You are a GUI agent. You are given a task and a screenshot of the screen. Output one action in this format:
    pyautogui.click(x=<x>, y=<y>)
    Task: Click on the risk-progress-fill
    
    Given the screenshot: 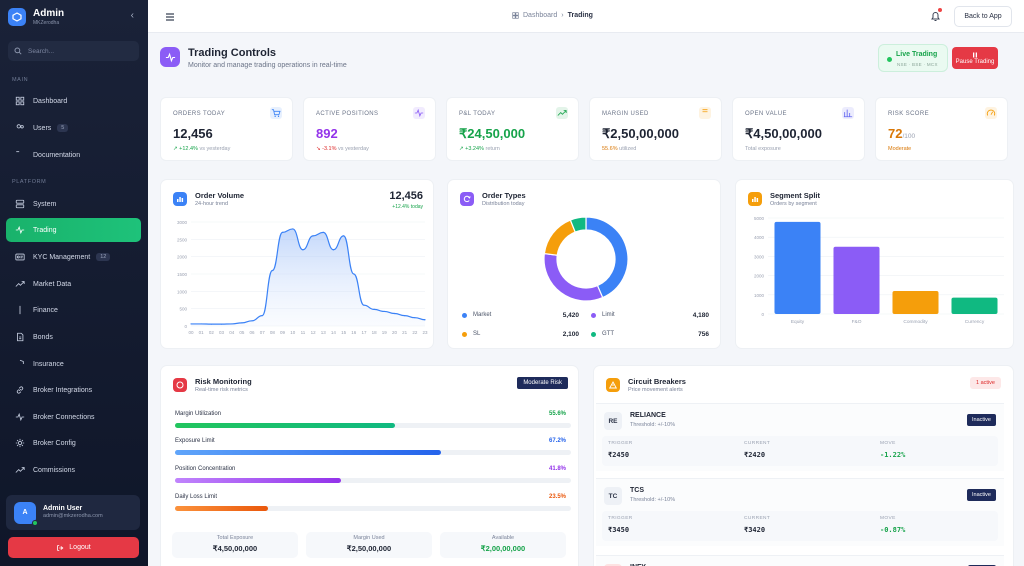 What is the action you would take?
    pyautogui.click(x=285, y=425)
    